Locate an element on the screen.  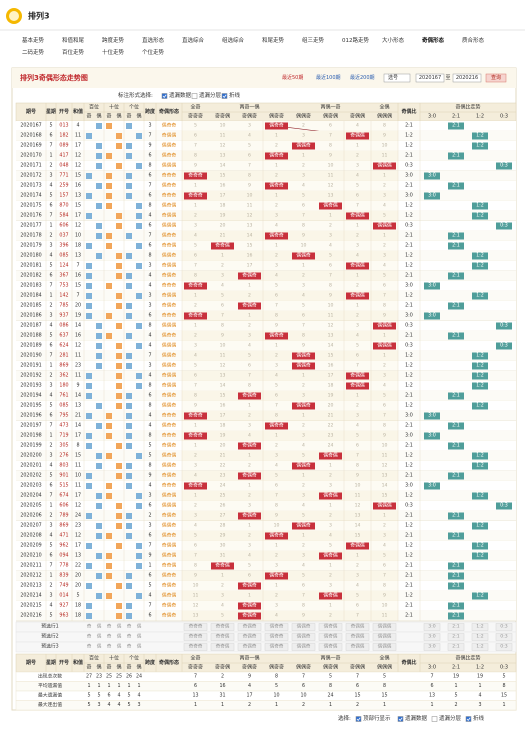
nav-link: 012路走势 is located at coordinates (355, 40).